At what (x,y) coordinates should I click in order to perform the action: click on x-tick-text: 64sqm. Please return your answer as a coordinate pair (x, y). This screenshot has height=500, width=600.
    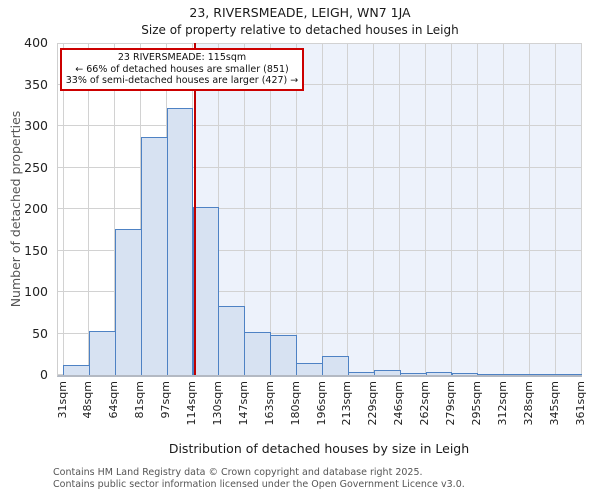
    Looking at the image, I should click on (114, 400).